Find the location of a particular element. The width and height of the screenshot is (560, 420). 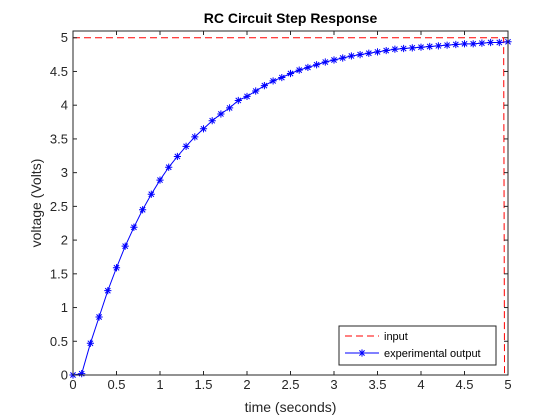

y-tick-label: 0 is located at coordinates (64, 375).